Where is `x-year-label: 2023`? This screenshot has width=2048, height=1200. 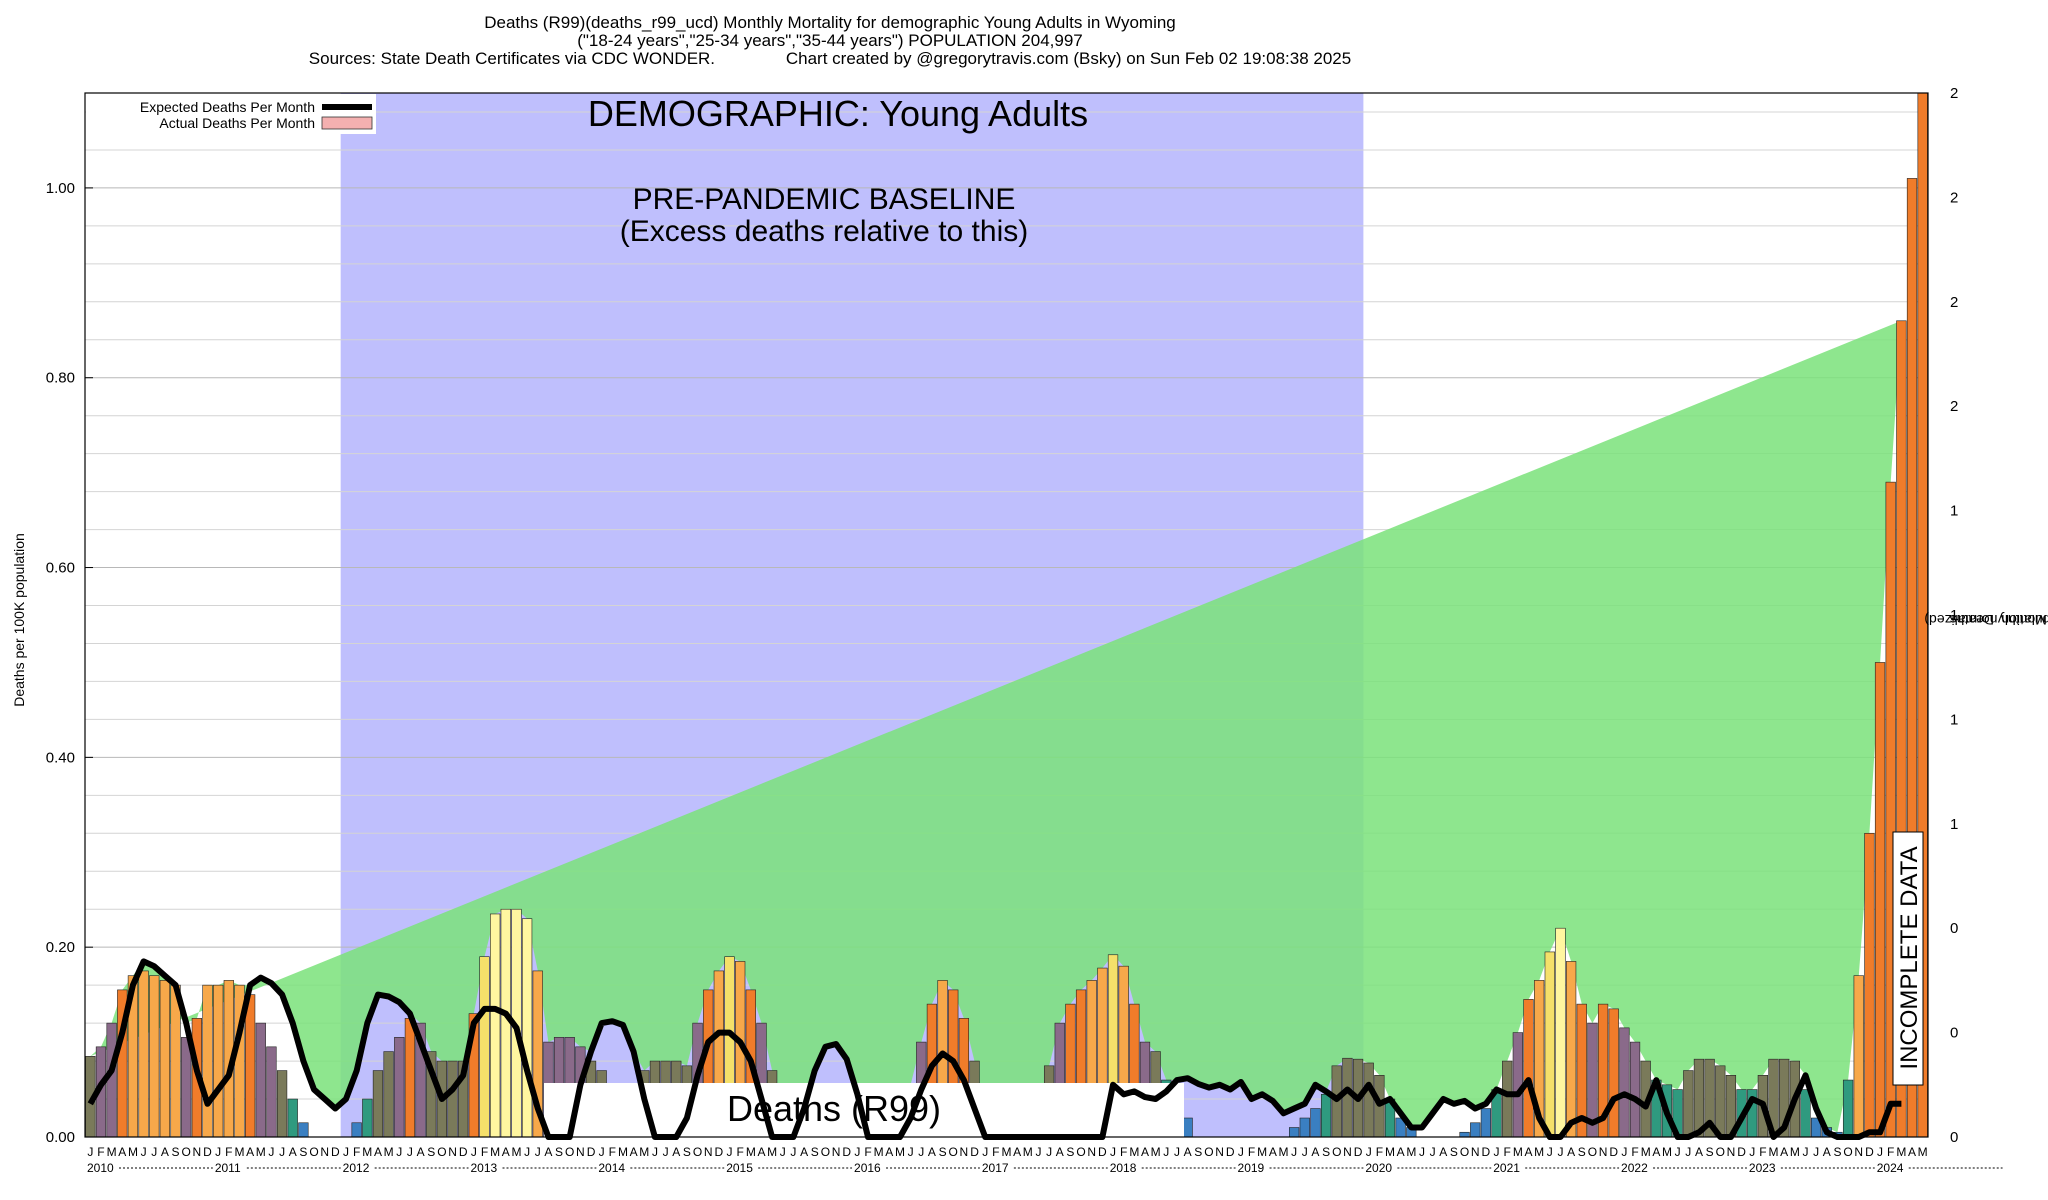
x-year-label: 2023 is located at coordinates (1762, 1168).